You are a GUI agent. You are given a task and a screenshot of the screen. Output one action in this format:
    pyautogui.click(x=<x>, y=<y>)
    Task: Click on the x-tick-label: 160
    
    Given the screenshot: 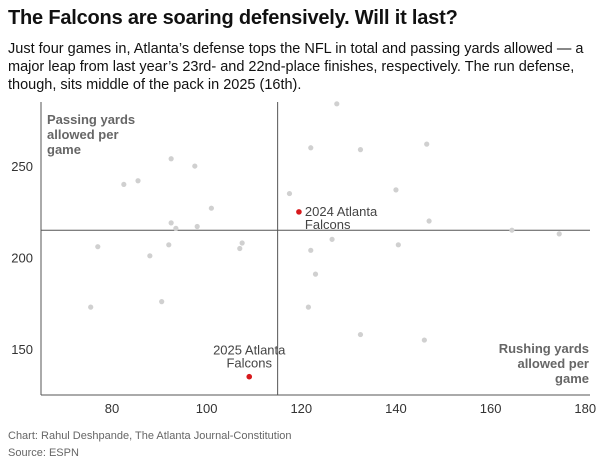 What is the action you would take?
    pyautogui.click(x=491, y=408)
    